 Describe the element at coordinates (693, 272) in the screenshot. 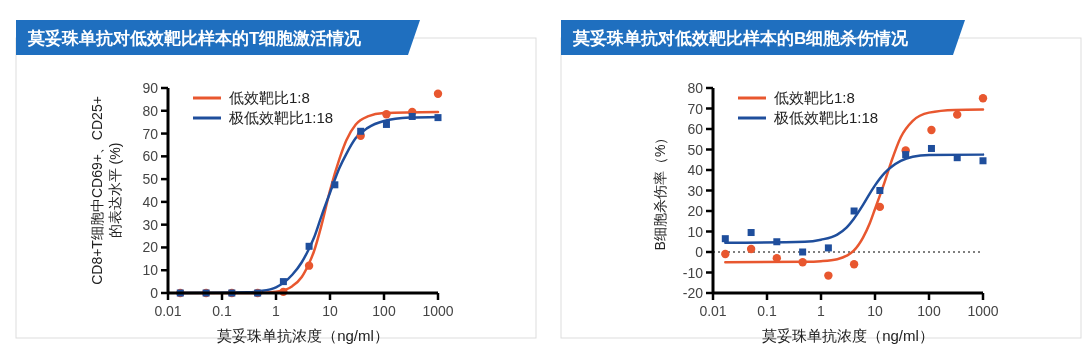

I see `y-tick-label: -10` at that location.